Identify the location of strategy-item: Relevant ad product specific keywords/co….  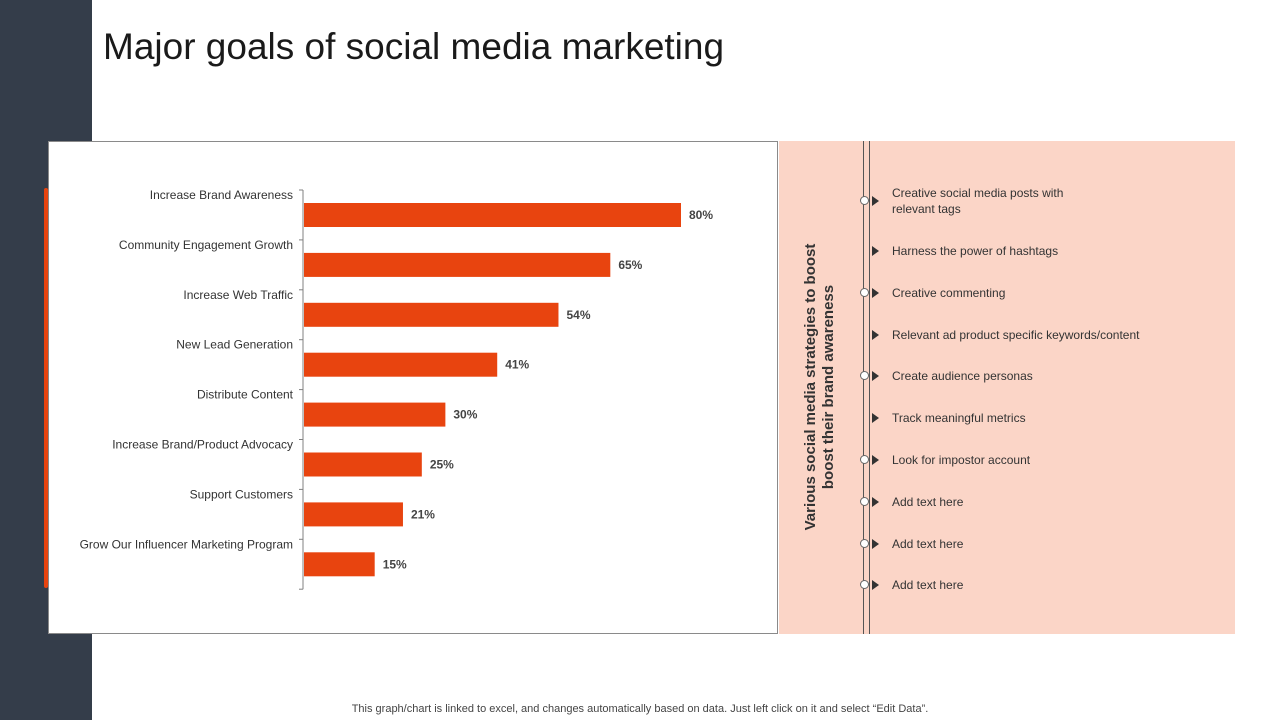
(1038, 335).